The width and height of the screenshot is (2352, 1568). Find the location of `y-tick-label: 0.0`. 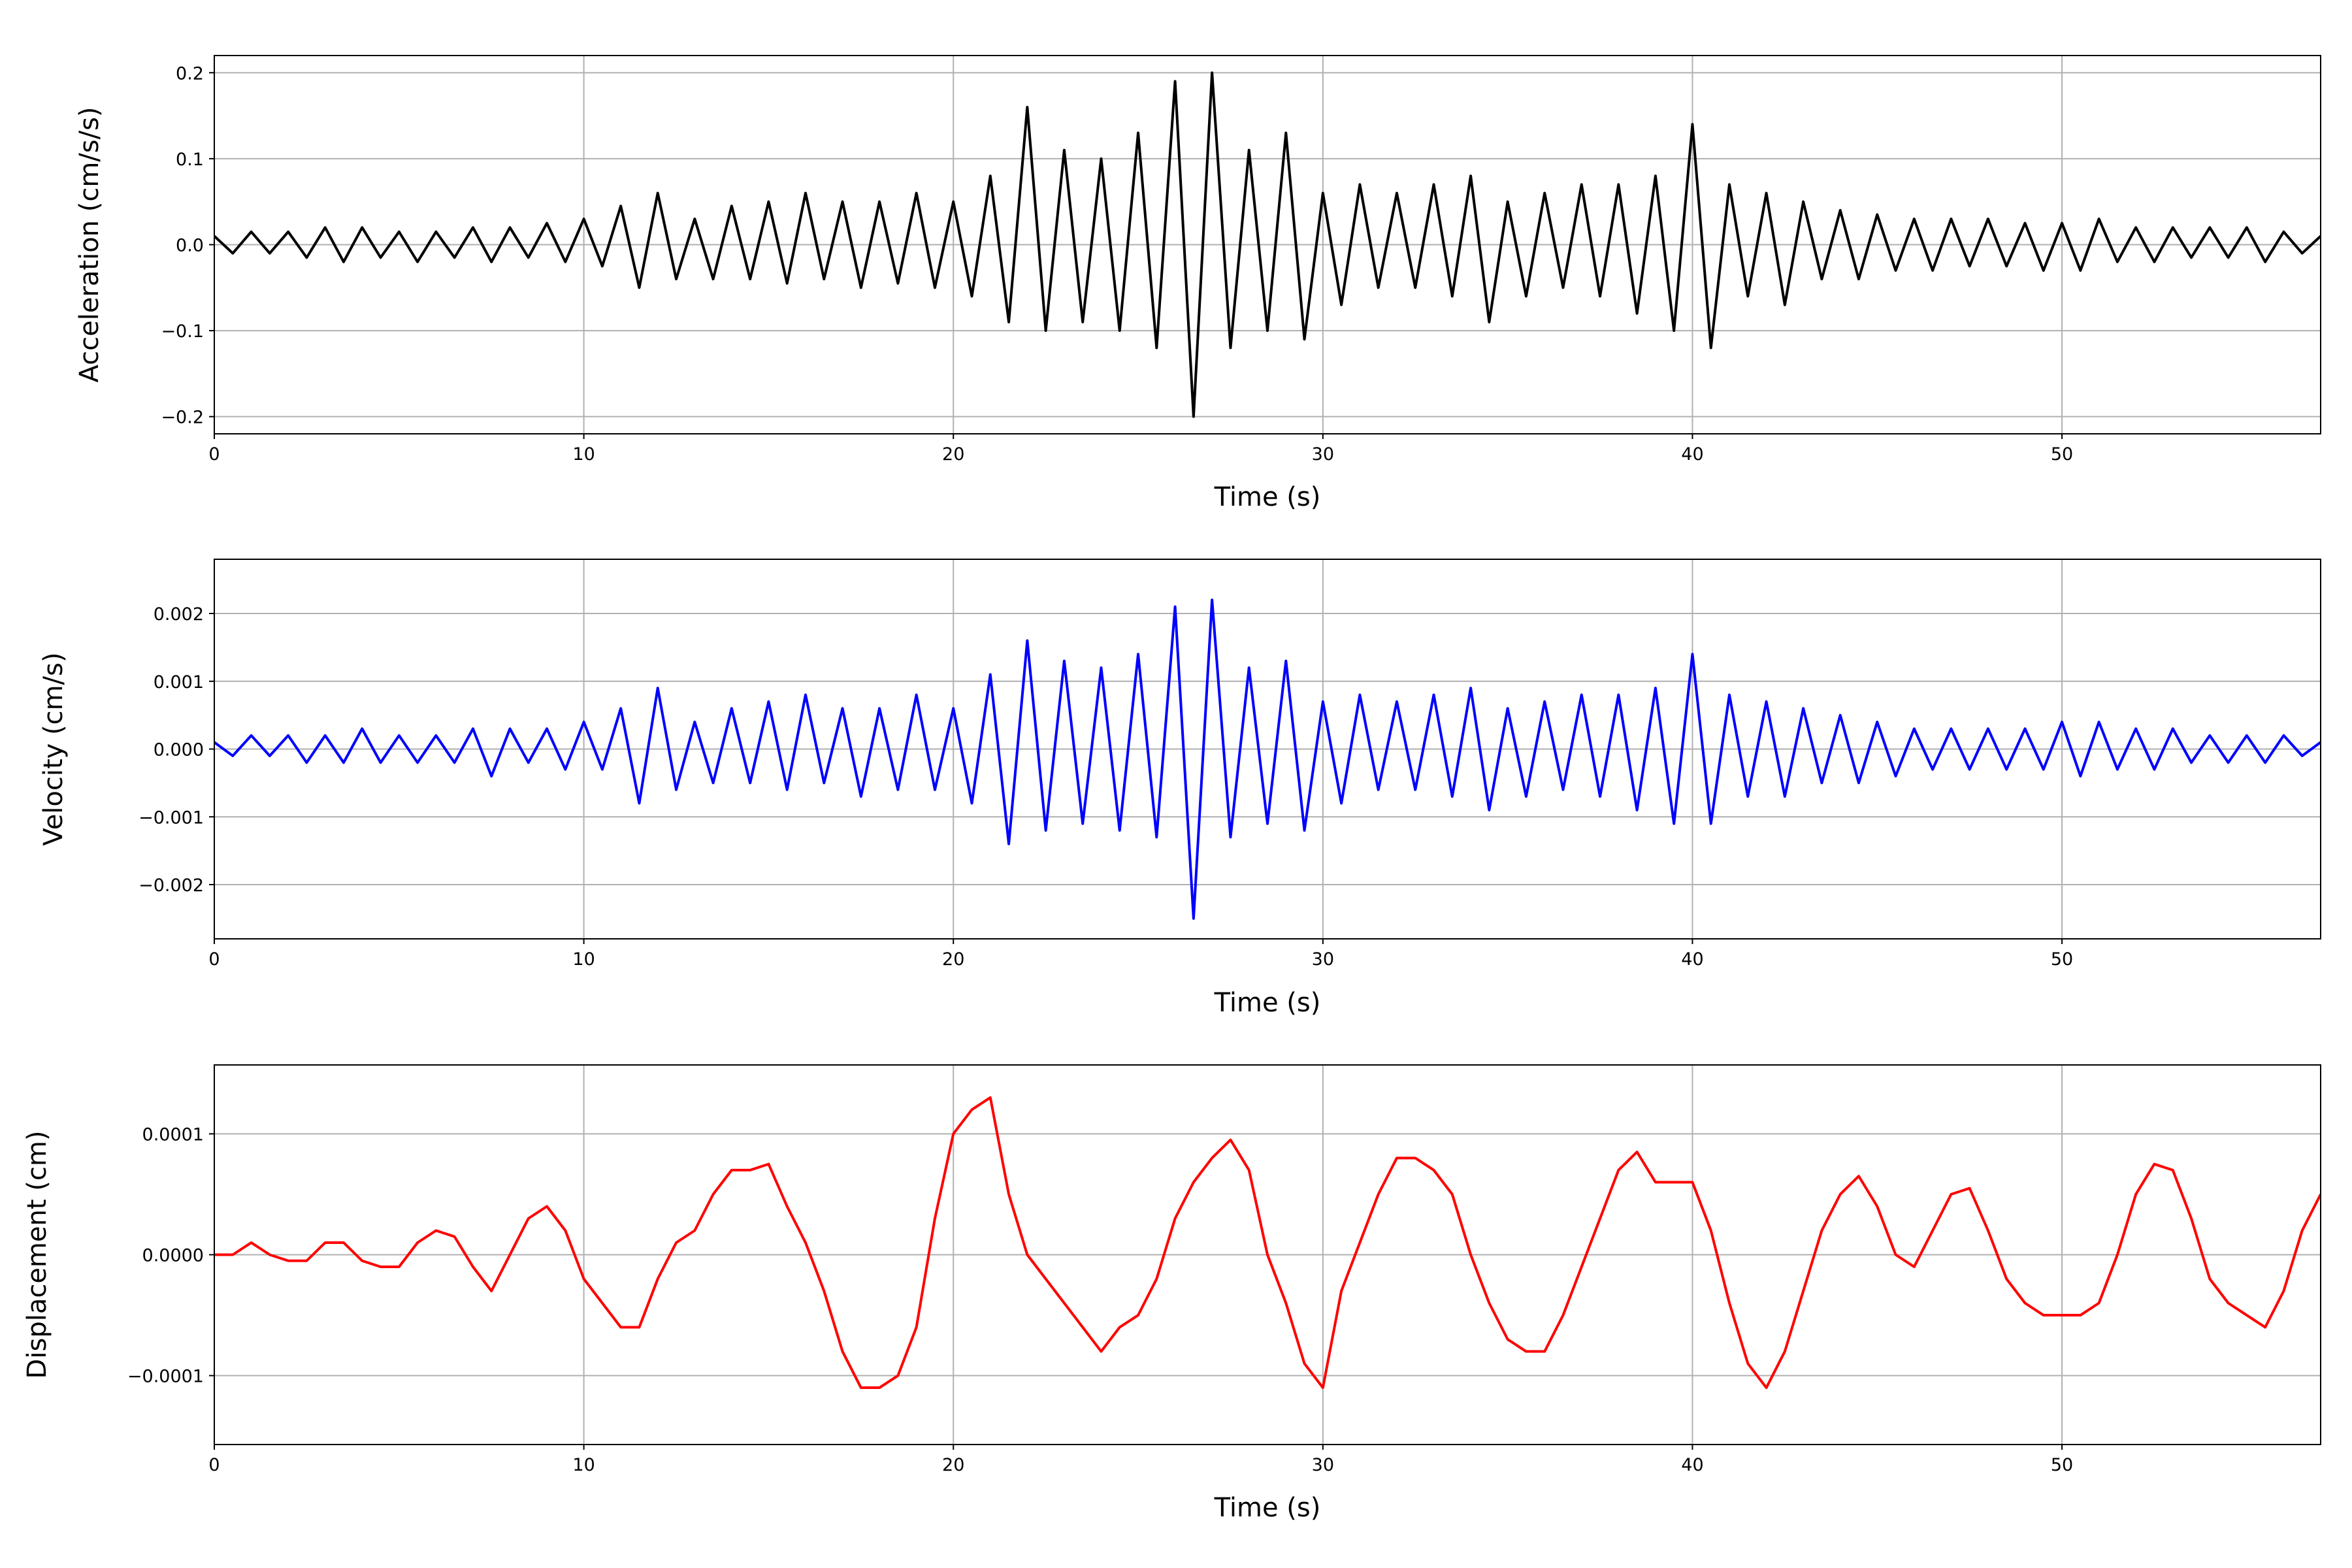

y-tick-label: 0.0 is located at coordinates (190, 246).